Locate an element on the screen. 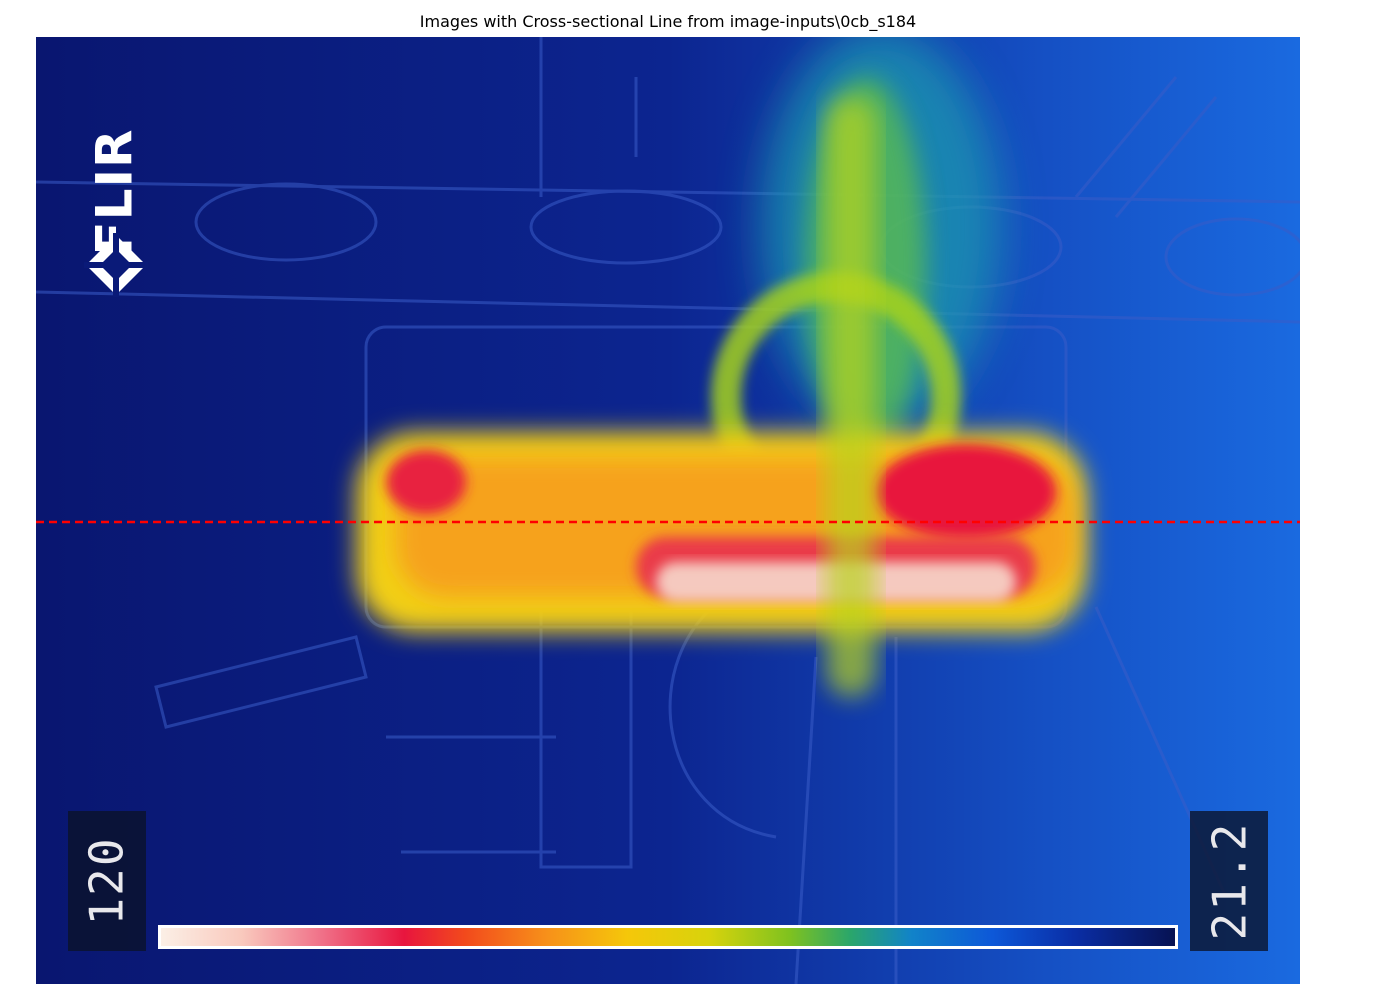  hotspot-left is located at coordinates (426, 482).